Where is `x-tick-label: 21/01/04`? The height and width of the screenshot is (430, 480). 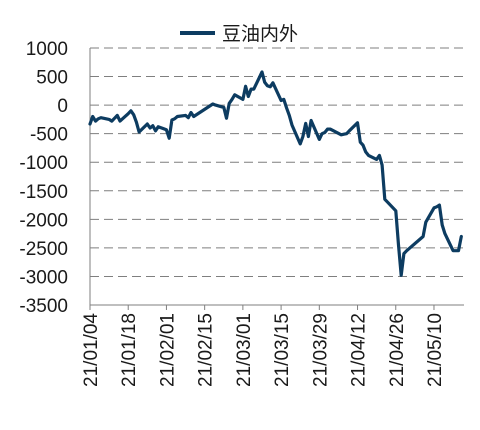
x-tick-label: 21/01/04 is located at coordinates (91, 350).